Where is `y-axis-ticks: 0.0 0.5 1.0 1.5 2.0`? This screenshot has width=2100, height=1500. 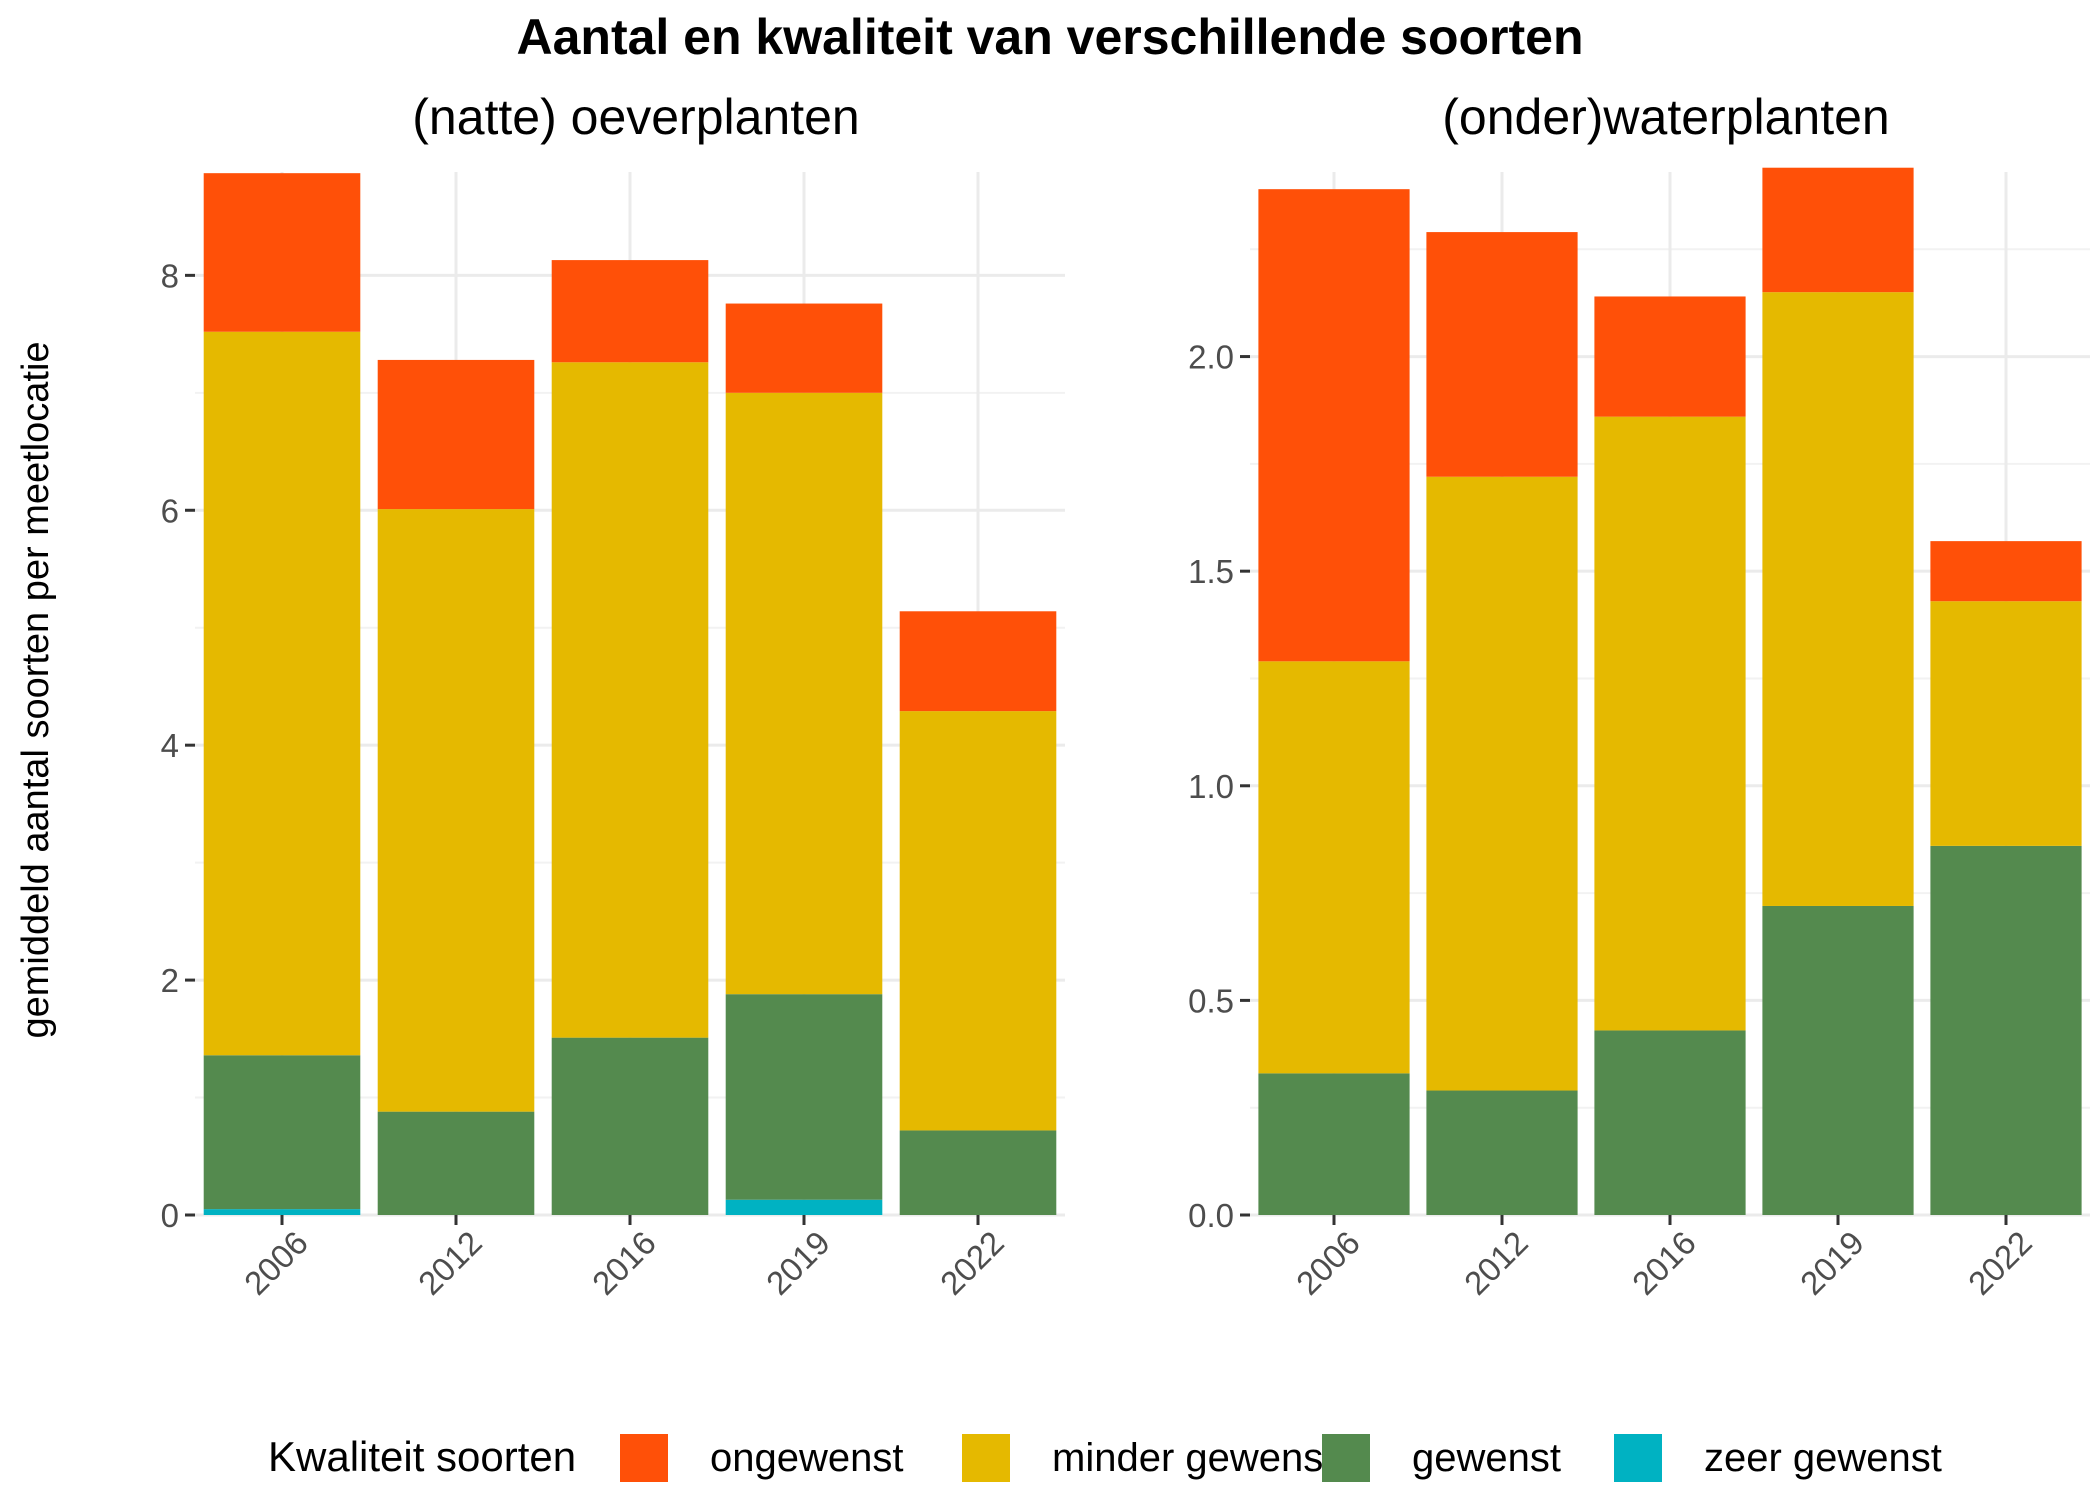 y-axis-ticks: 0.0 0.5 1.0 1.5 2.0 is located at coordinates (1219, 786).